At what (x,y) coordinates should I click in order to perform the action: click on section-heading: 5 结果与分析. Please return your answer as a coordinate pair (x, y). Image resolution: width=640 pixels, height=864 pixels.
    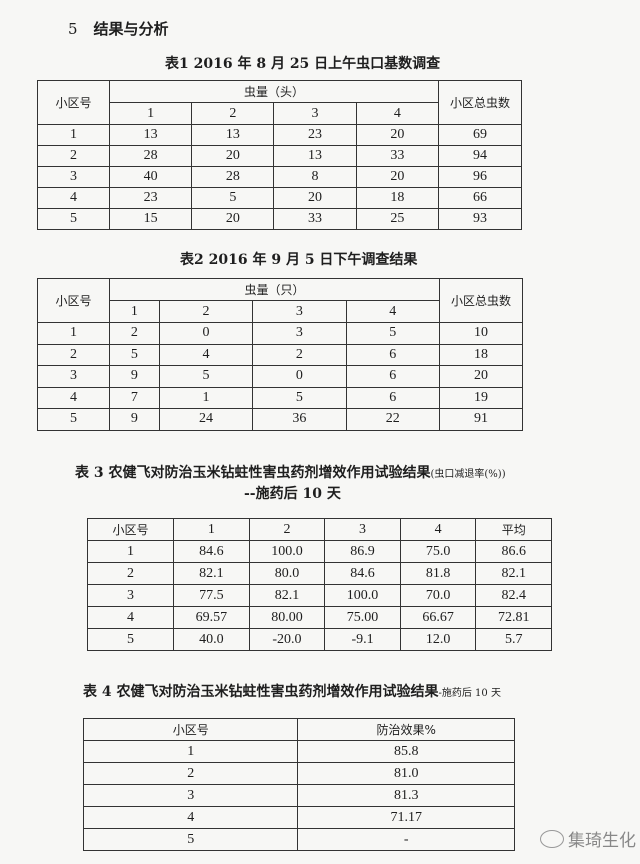
    Looking at the image, I should click on (118, 29).